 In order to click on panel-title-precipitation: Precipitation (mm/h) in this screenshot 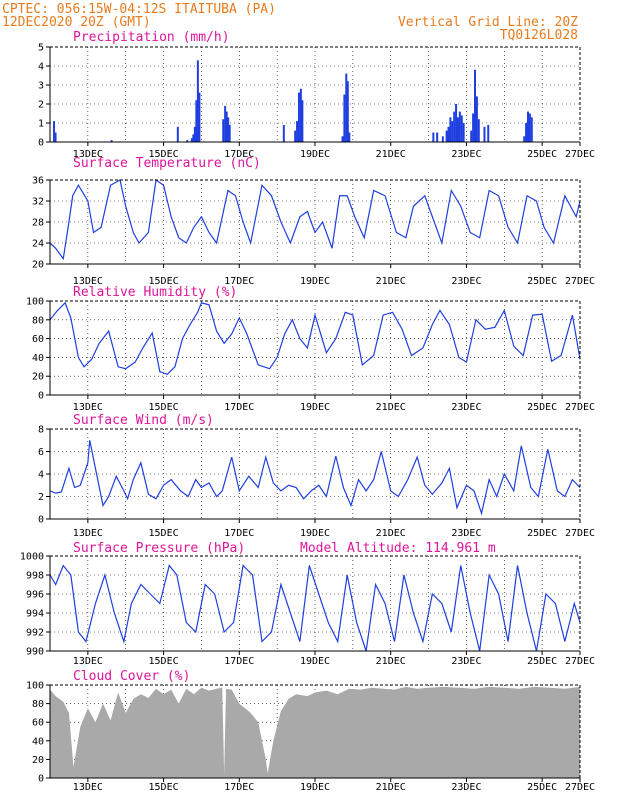, I will do `click(151, 37)`.